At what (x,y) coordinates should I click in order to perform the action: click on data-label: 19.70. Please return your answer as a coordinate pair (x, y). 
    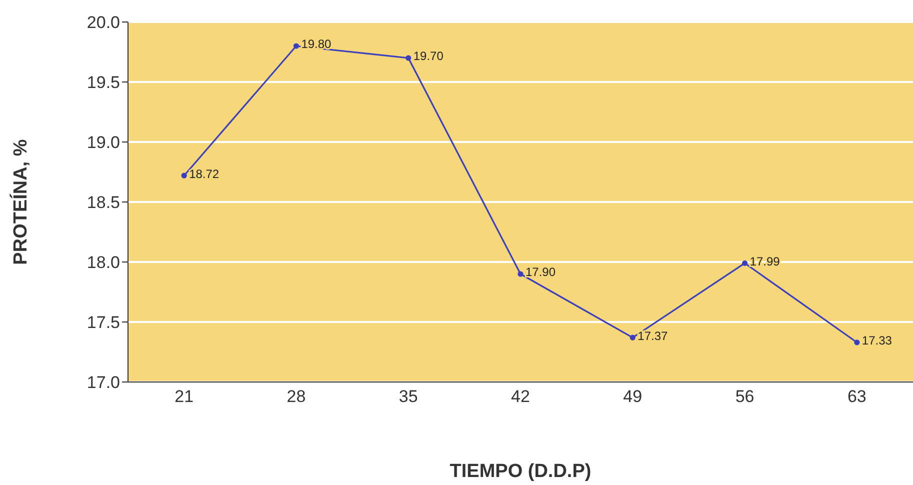
    Looking at the image, I should click on (428, 56).